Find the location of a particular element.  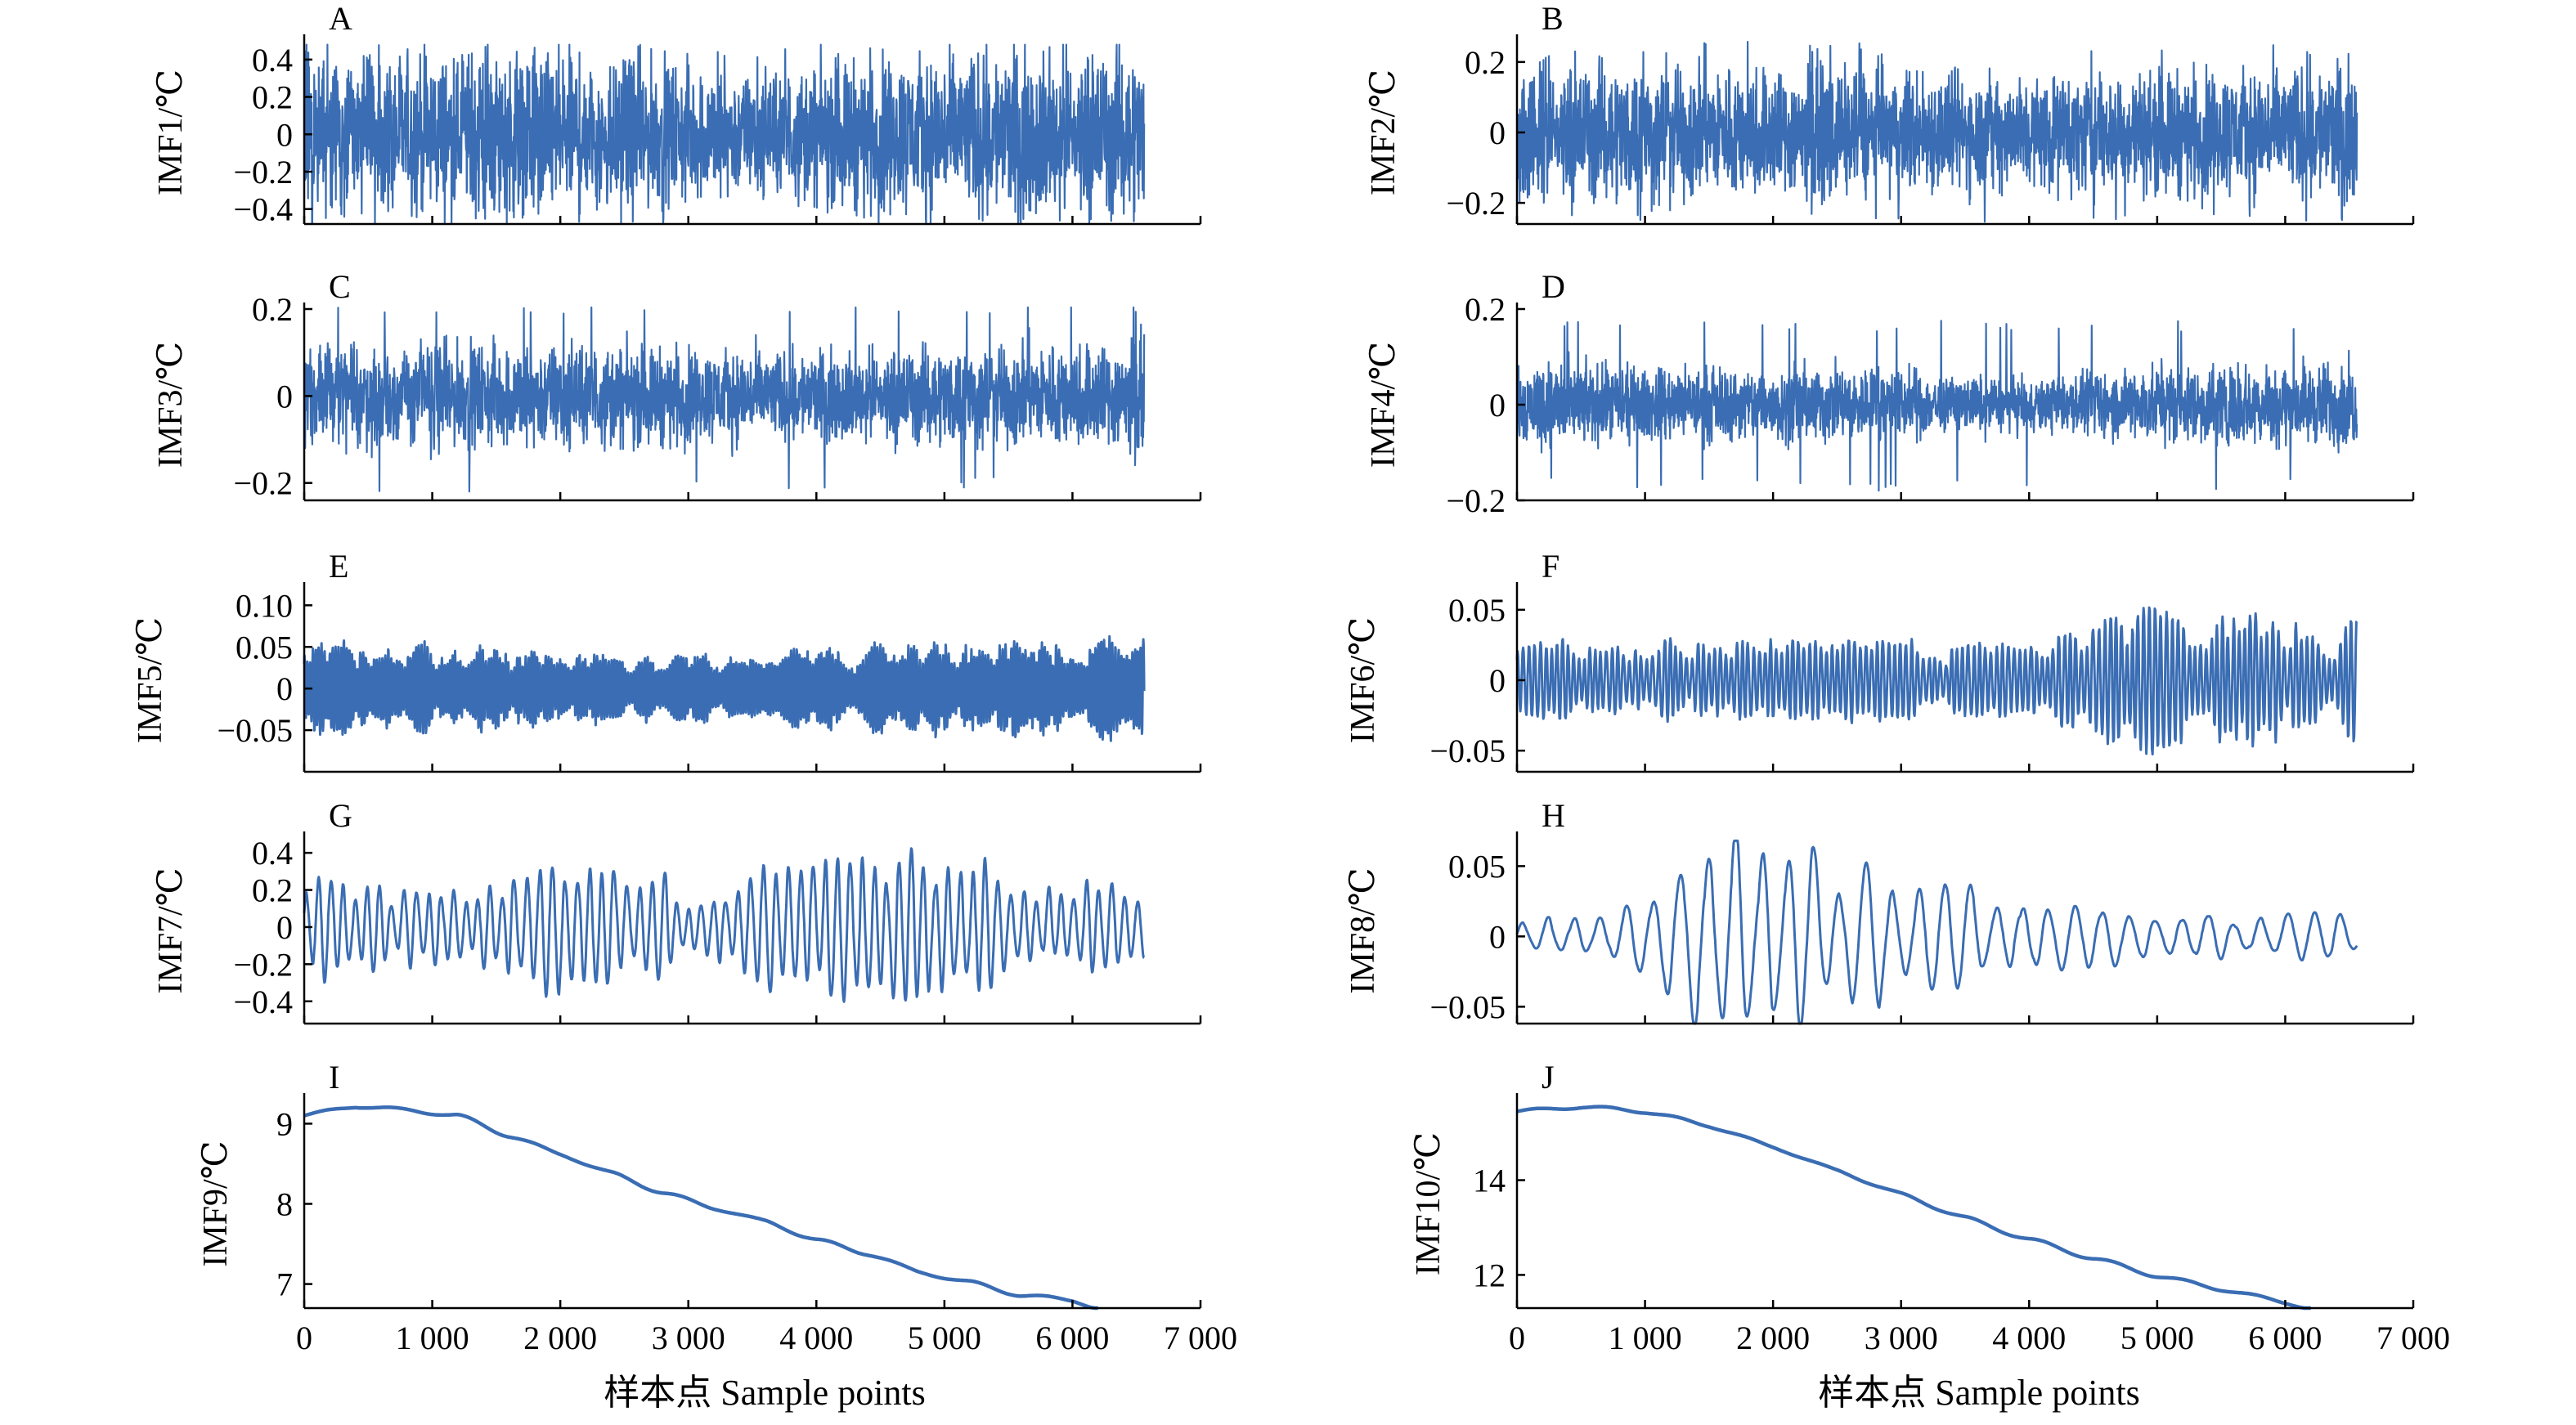

series-line-panel-A is located at coordinates (724, 134).